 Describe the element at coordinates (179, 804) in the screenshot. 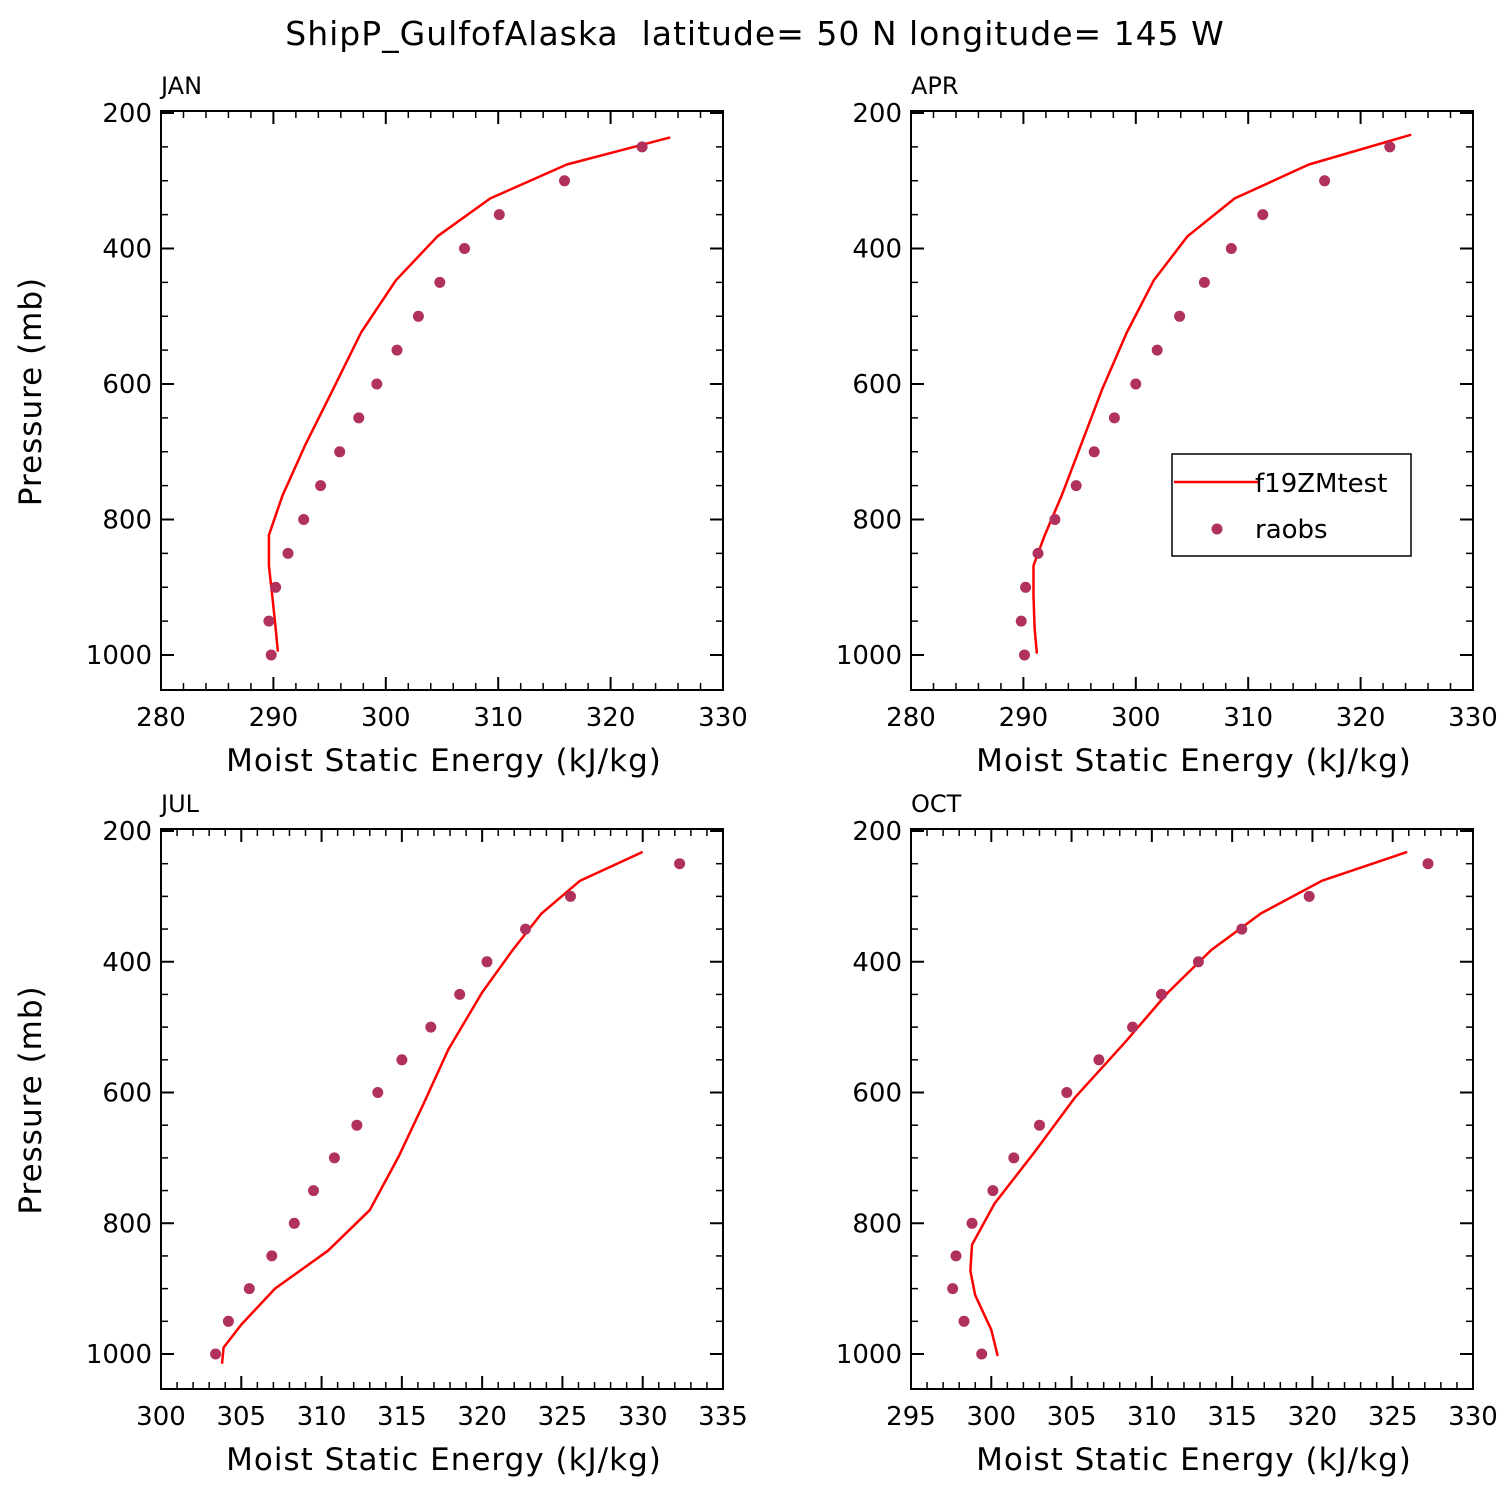

I see `panel-label: JUL` at that location.